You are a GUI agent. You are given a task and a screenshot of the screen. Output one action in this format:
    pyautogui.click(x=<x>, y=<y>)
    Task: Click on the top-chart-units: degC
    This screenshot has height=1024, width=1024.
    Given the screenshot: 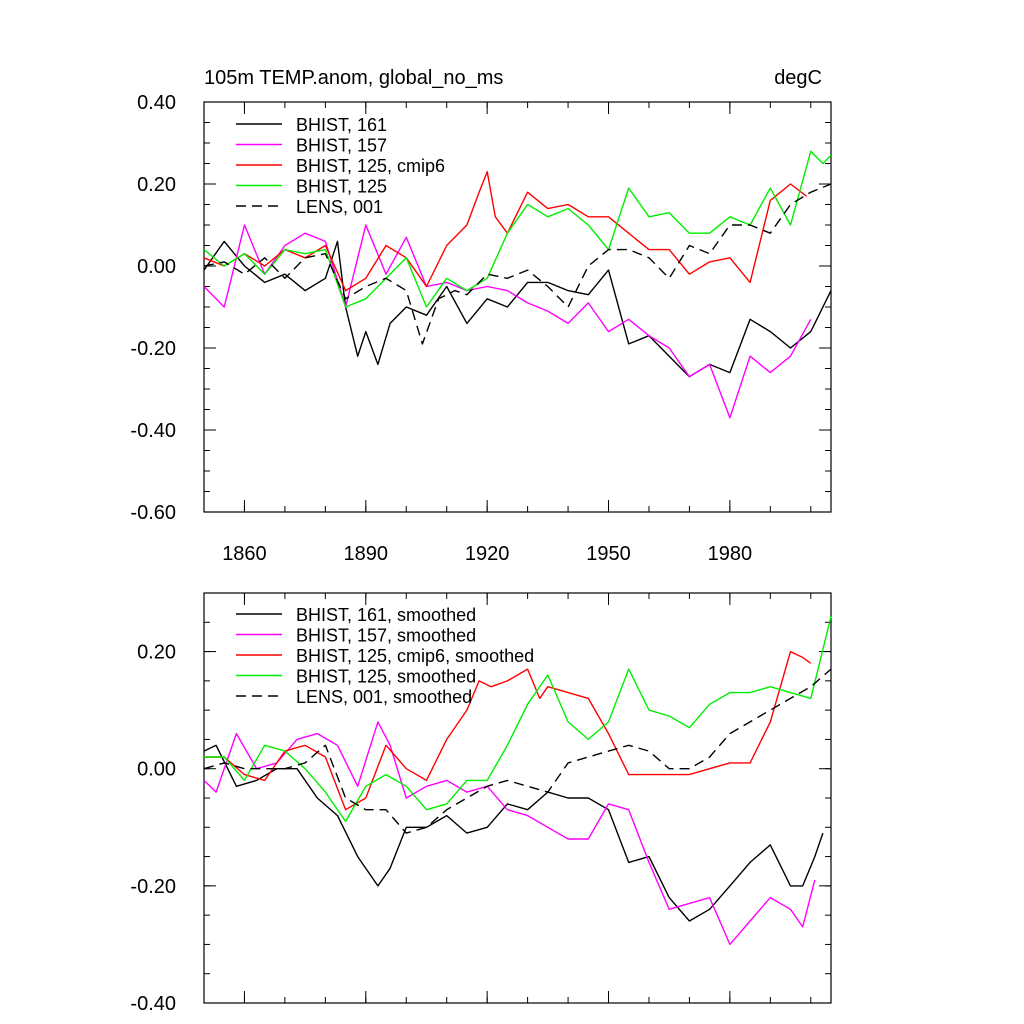 What is the action you would take?
    pyautogui.click(x=798, y=78)
    